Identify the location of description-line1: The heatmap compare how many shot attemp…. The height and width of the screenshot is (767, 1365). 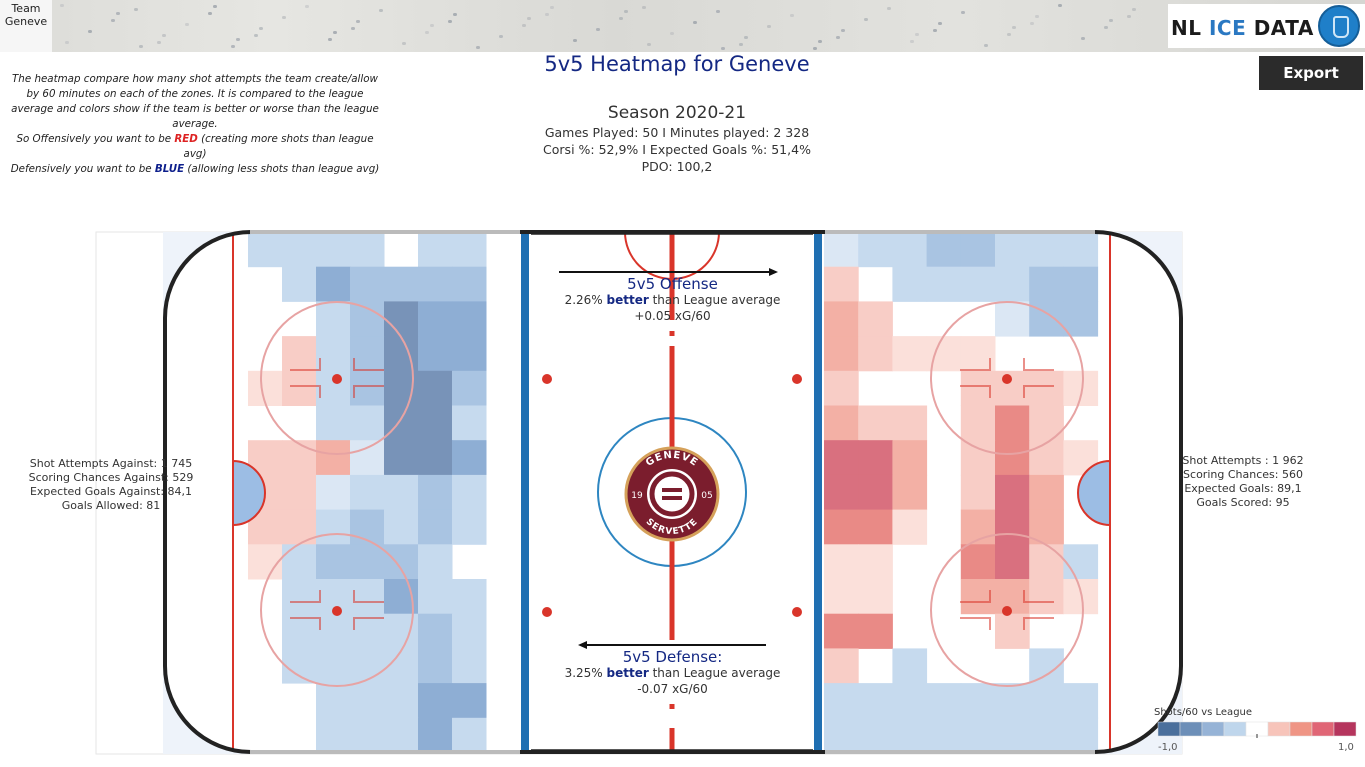
(195, 101).